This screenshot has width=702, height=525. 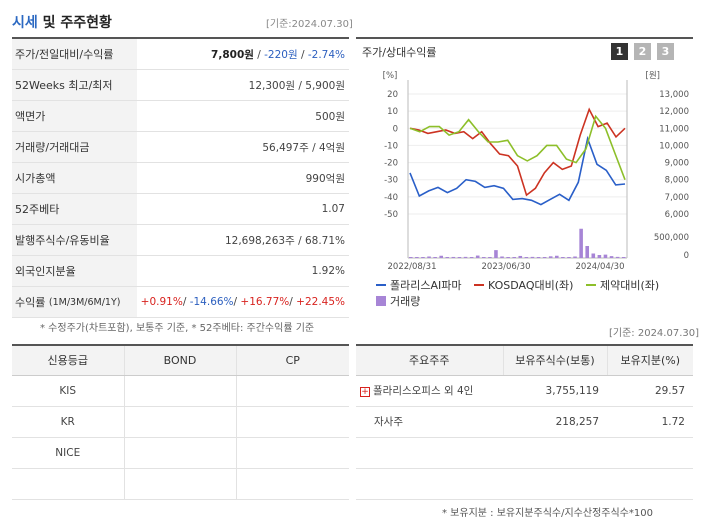 What do you see at coordinates (547, 513) in the screenshot?
I see `holders-footnote: * 보유지분 : 보유지분주식수/지수산정주식수*100` at bounding box center [547, 513].